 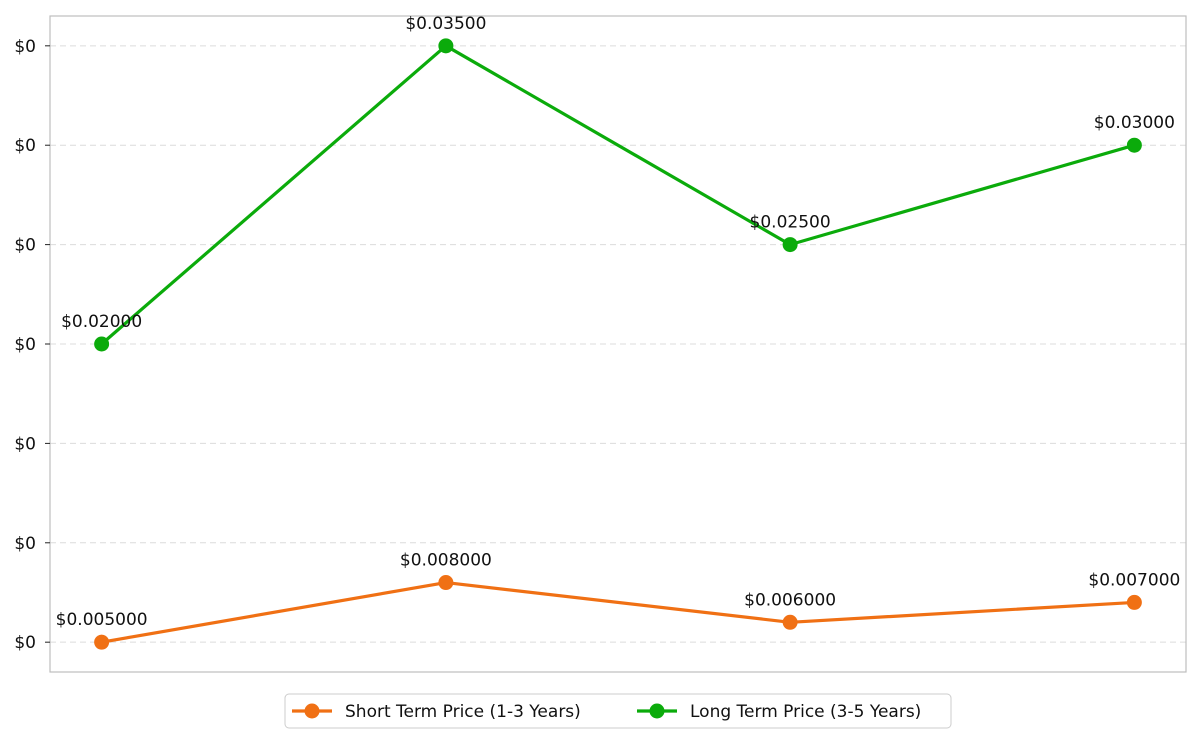 What do you see at coordinates (446, 561) in the screenshot?
I see `data-label: $0.008000` at bounding box center [446, 561].